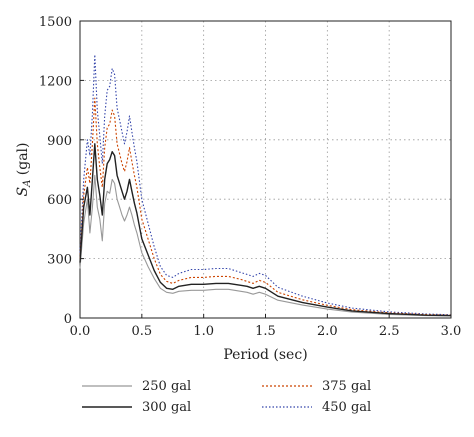  Describe the element at coordinates (55, 22) in the screenshot. I see `y-tick-label: 1500` at that location.